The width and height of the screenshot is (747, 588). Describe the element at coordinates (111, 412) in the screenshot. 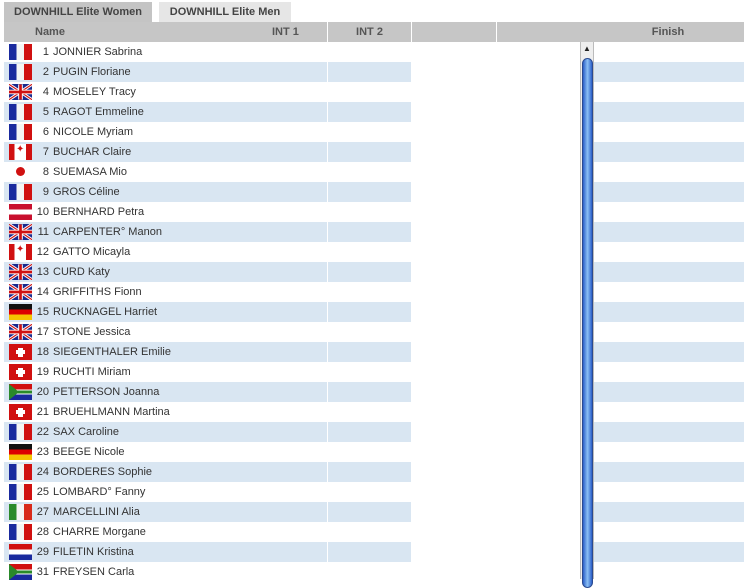

I see `rider-name: BRUEHLMANN Martina` at that location.